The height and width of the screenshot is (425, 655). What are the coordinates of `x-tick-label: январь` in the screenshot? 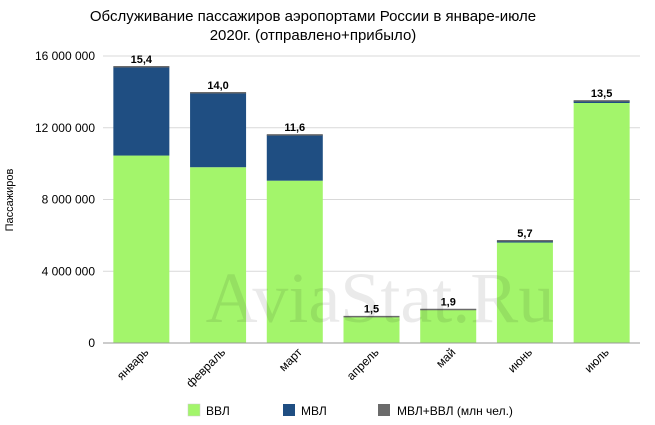 It's located at (132, 363).